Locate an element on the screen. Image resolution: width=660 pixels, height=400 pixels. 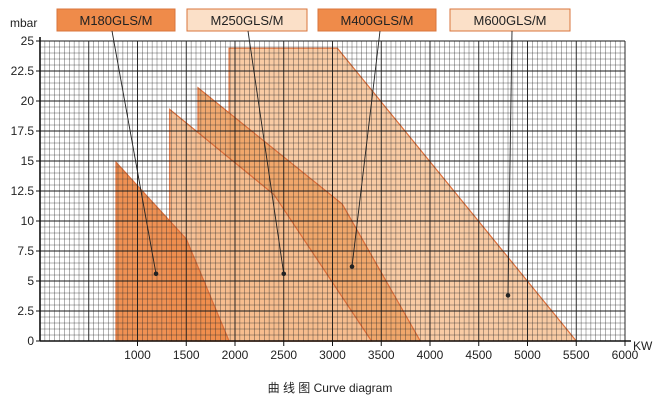
y-tick-label: 10 is located at coordinates (28, 221).